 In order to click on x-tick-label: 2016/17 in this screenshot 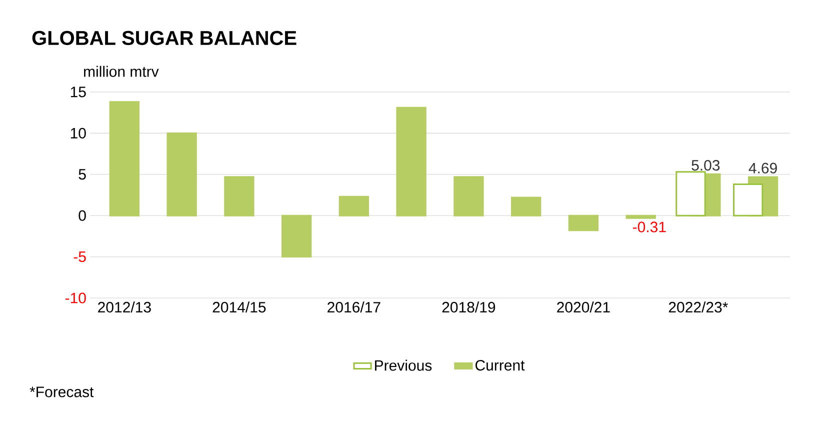, I will do `click(354, 307)`.